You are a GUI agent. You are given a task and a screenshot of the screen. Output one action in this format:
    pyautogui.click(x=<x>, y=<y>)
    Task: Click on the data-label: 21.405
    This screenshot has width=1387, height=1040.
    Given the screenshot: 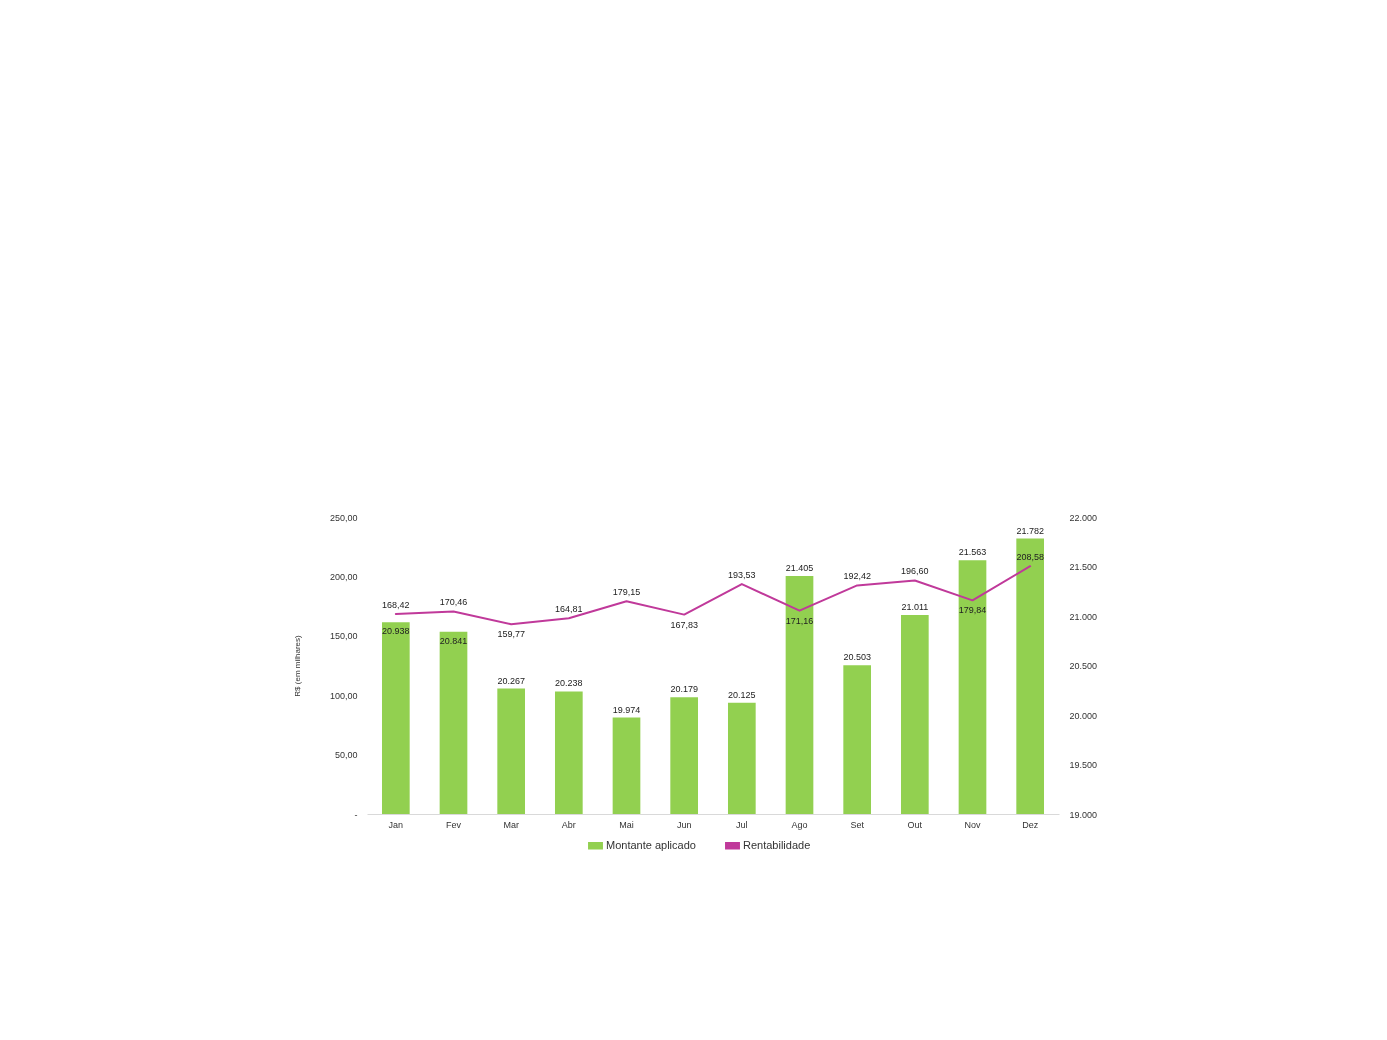 What is the action you would take?
    pyautogui.click(x=799, y=567)
    